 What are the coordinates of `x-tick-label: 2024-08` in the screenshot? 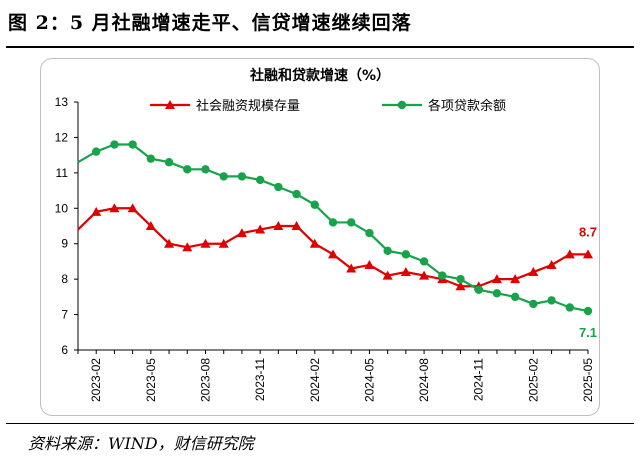 It's located at (424, 380).